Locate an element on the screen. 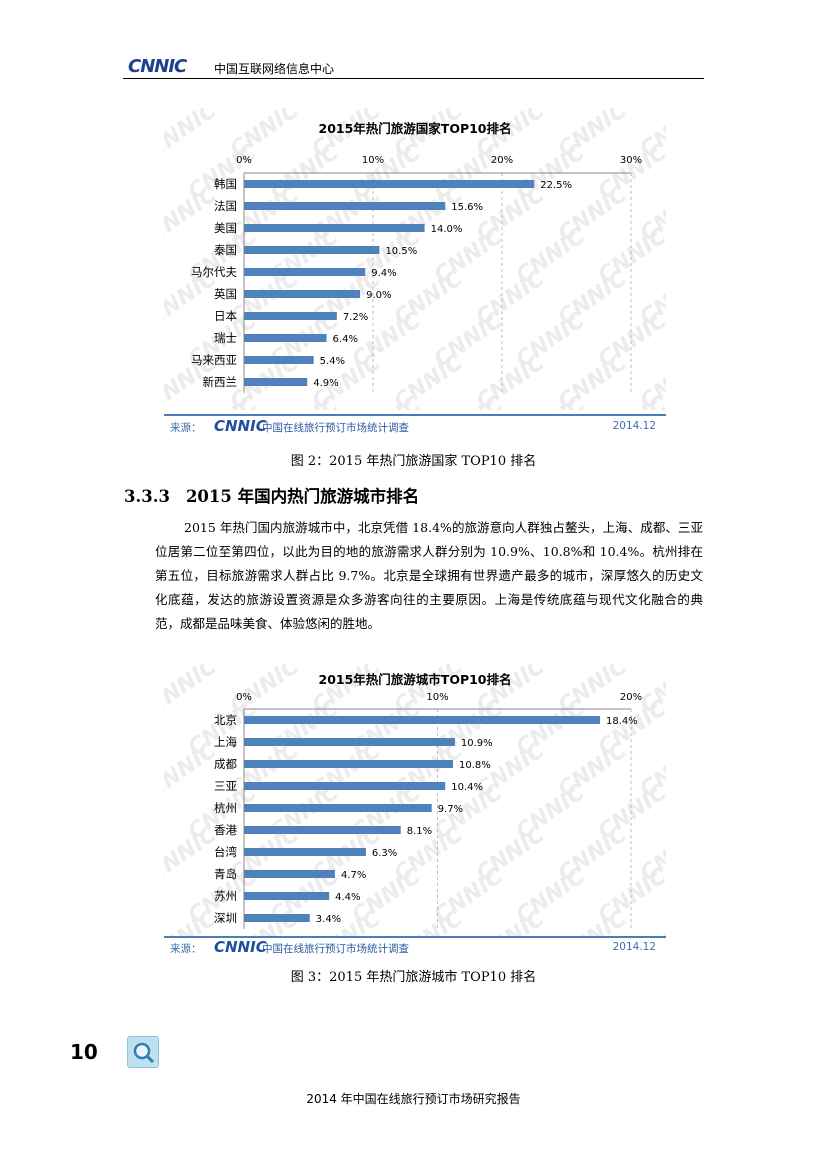 The image size is (827, 1169). city-value-label: 10.8% is located at coordinates (475, 765).